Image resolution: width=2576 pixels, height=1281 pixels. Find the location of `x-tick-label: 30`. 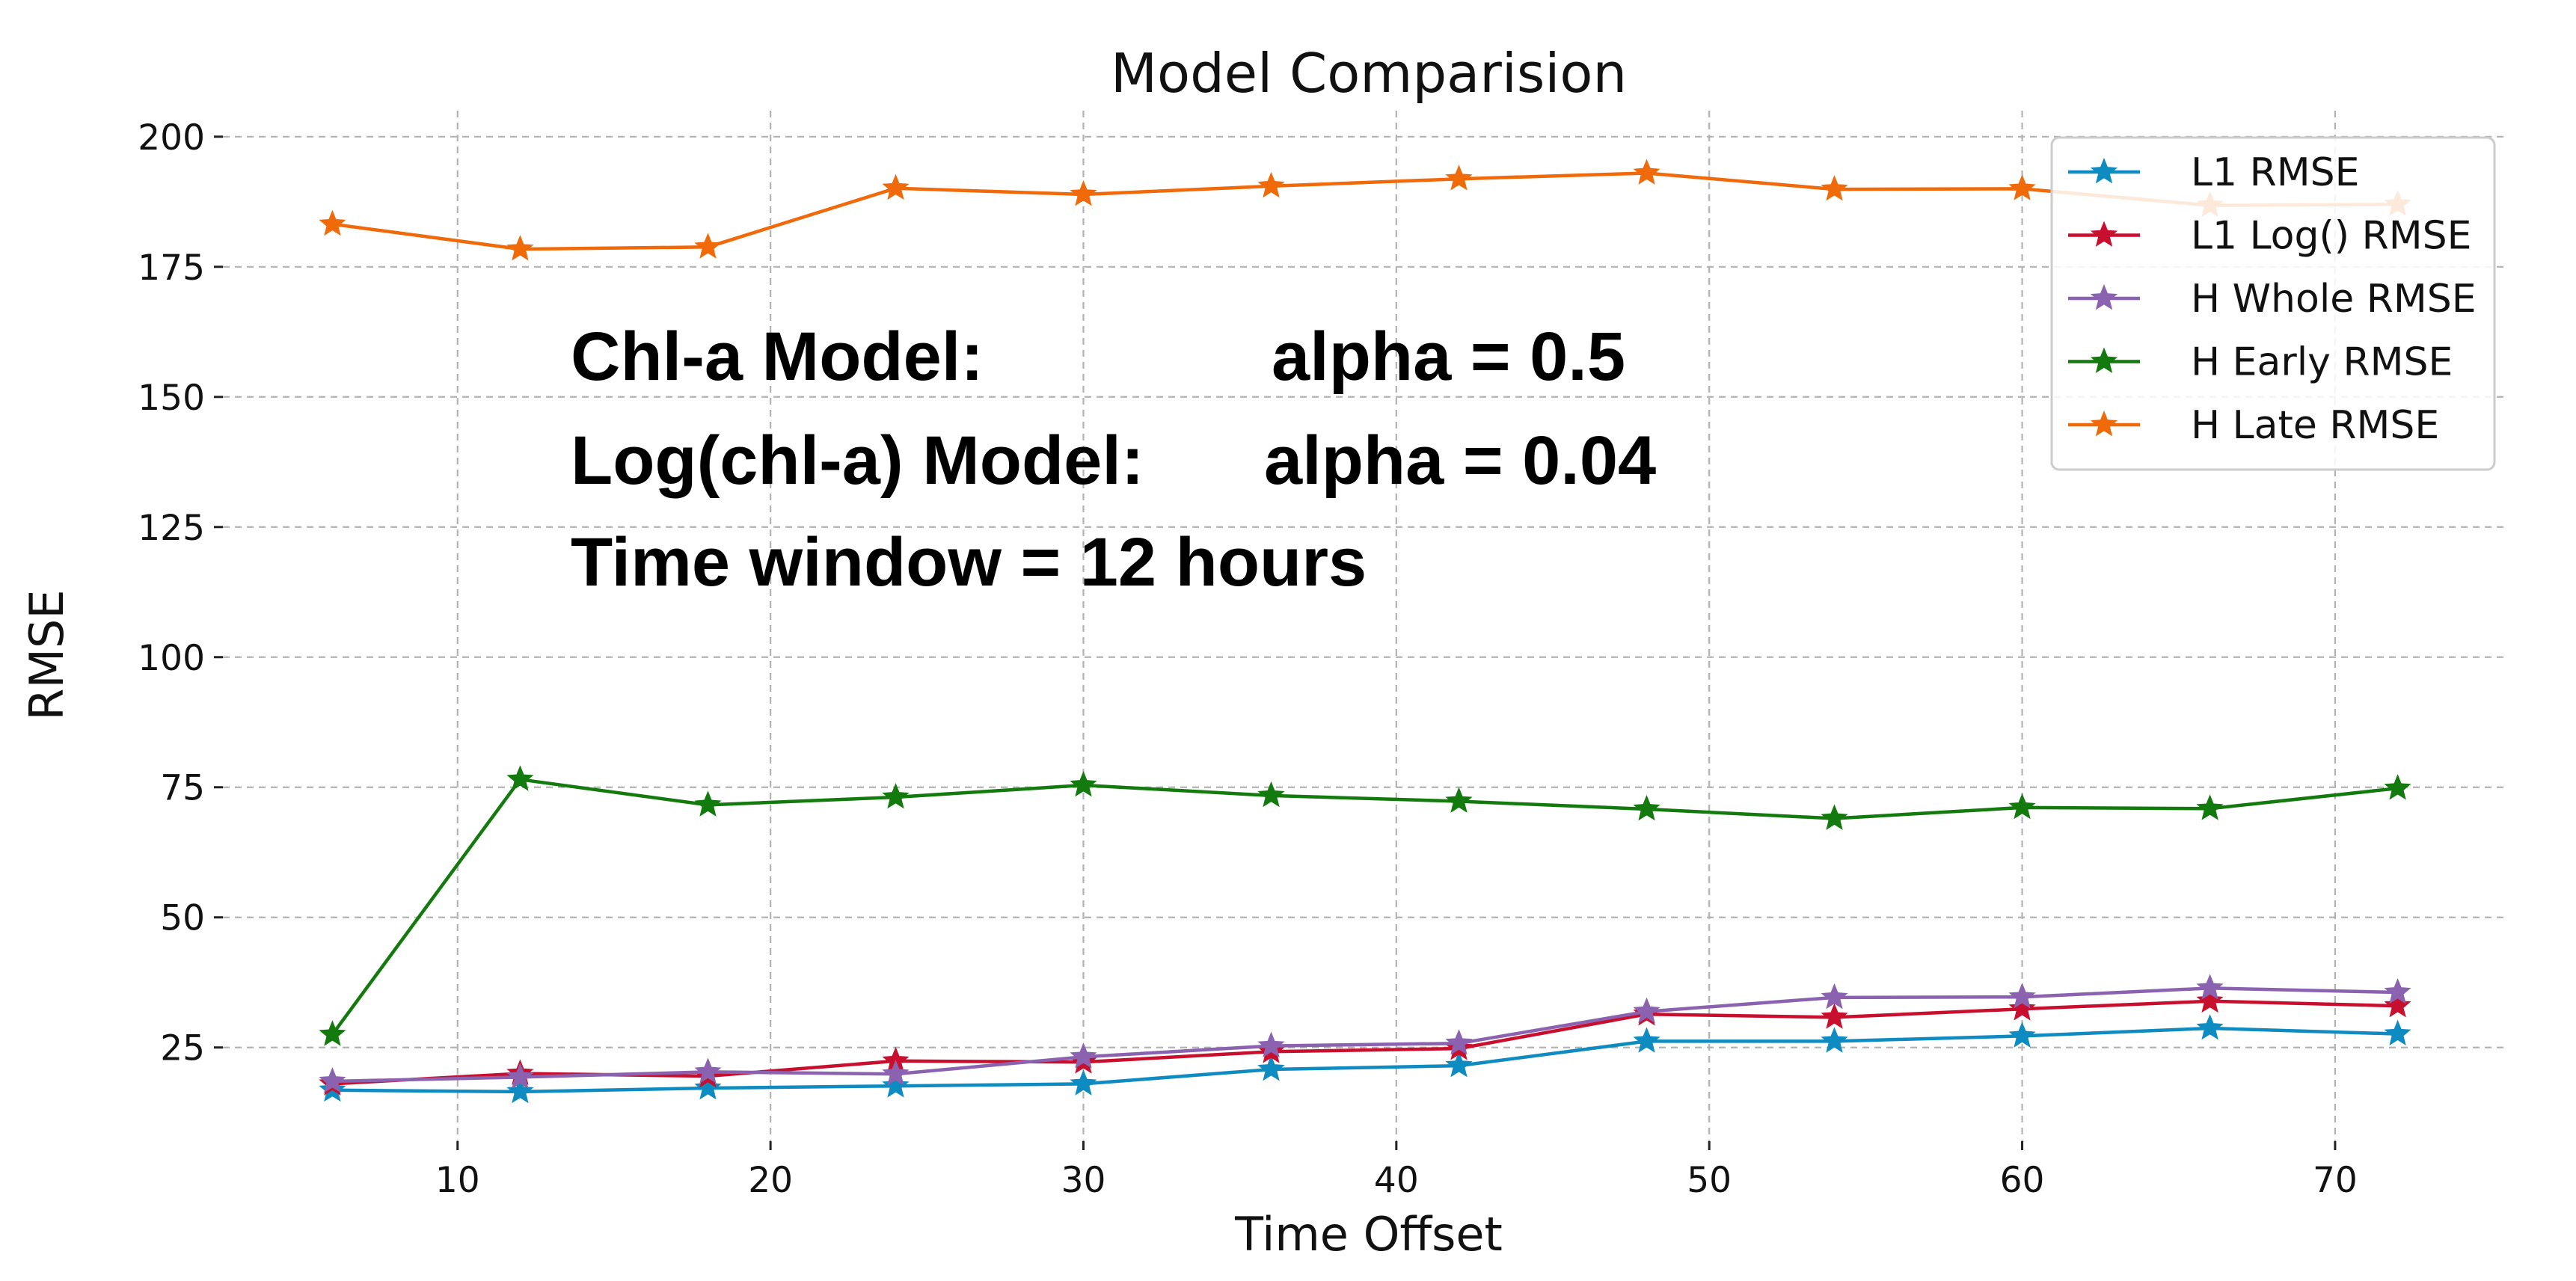

x-tick-label: 30 is located at coordinates (1083, 1180).